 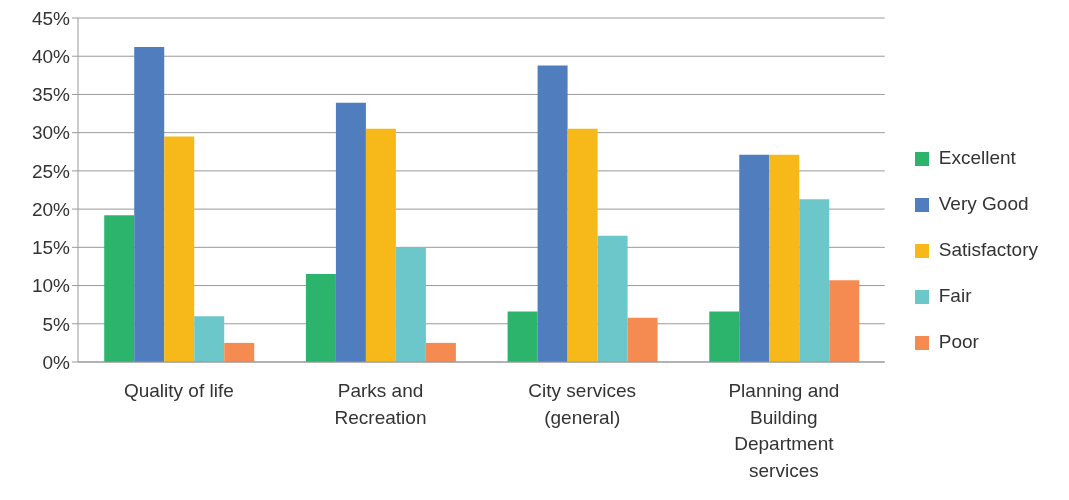 What do you see at coordinates (51, 18) in the screenshot?
I see `y-tick-label: 45%` at bounding box center [51, 18].